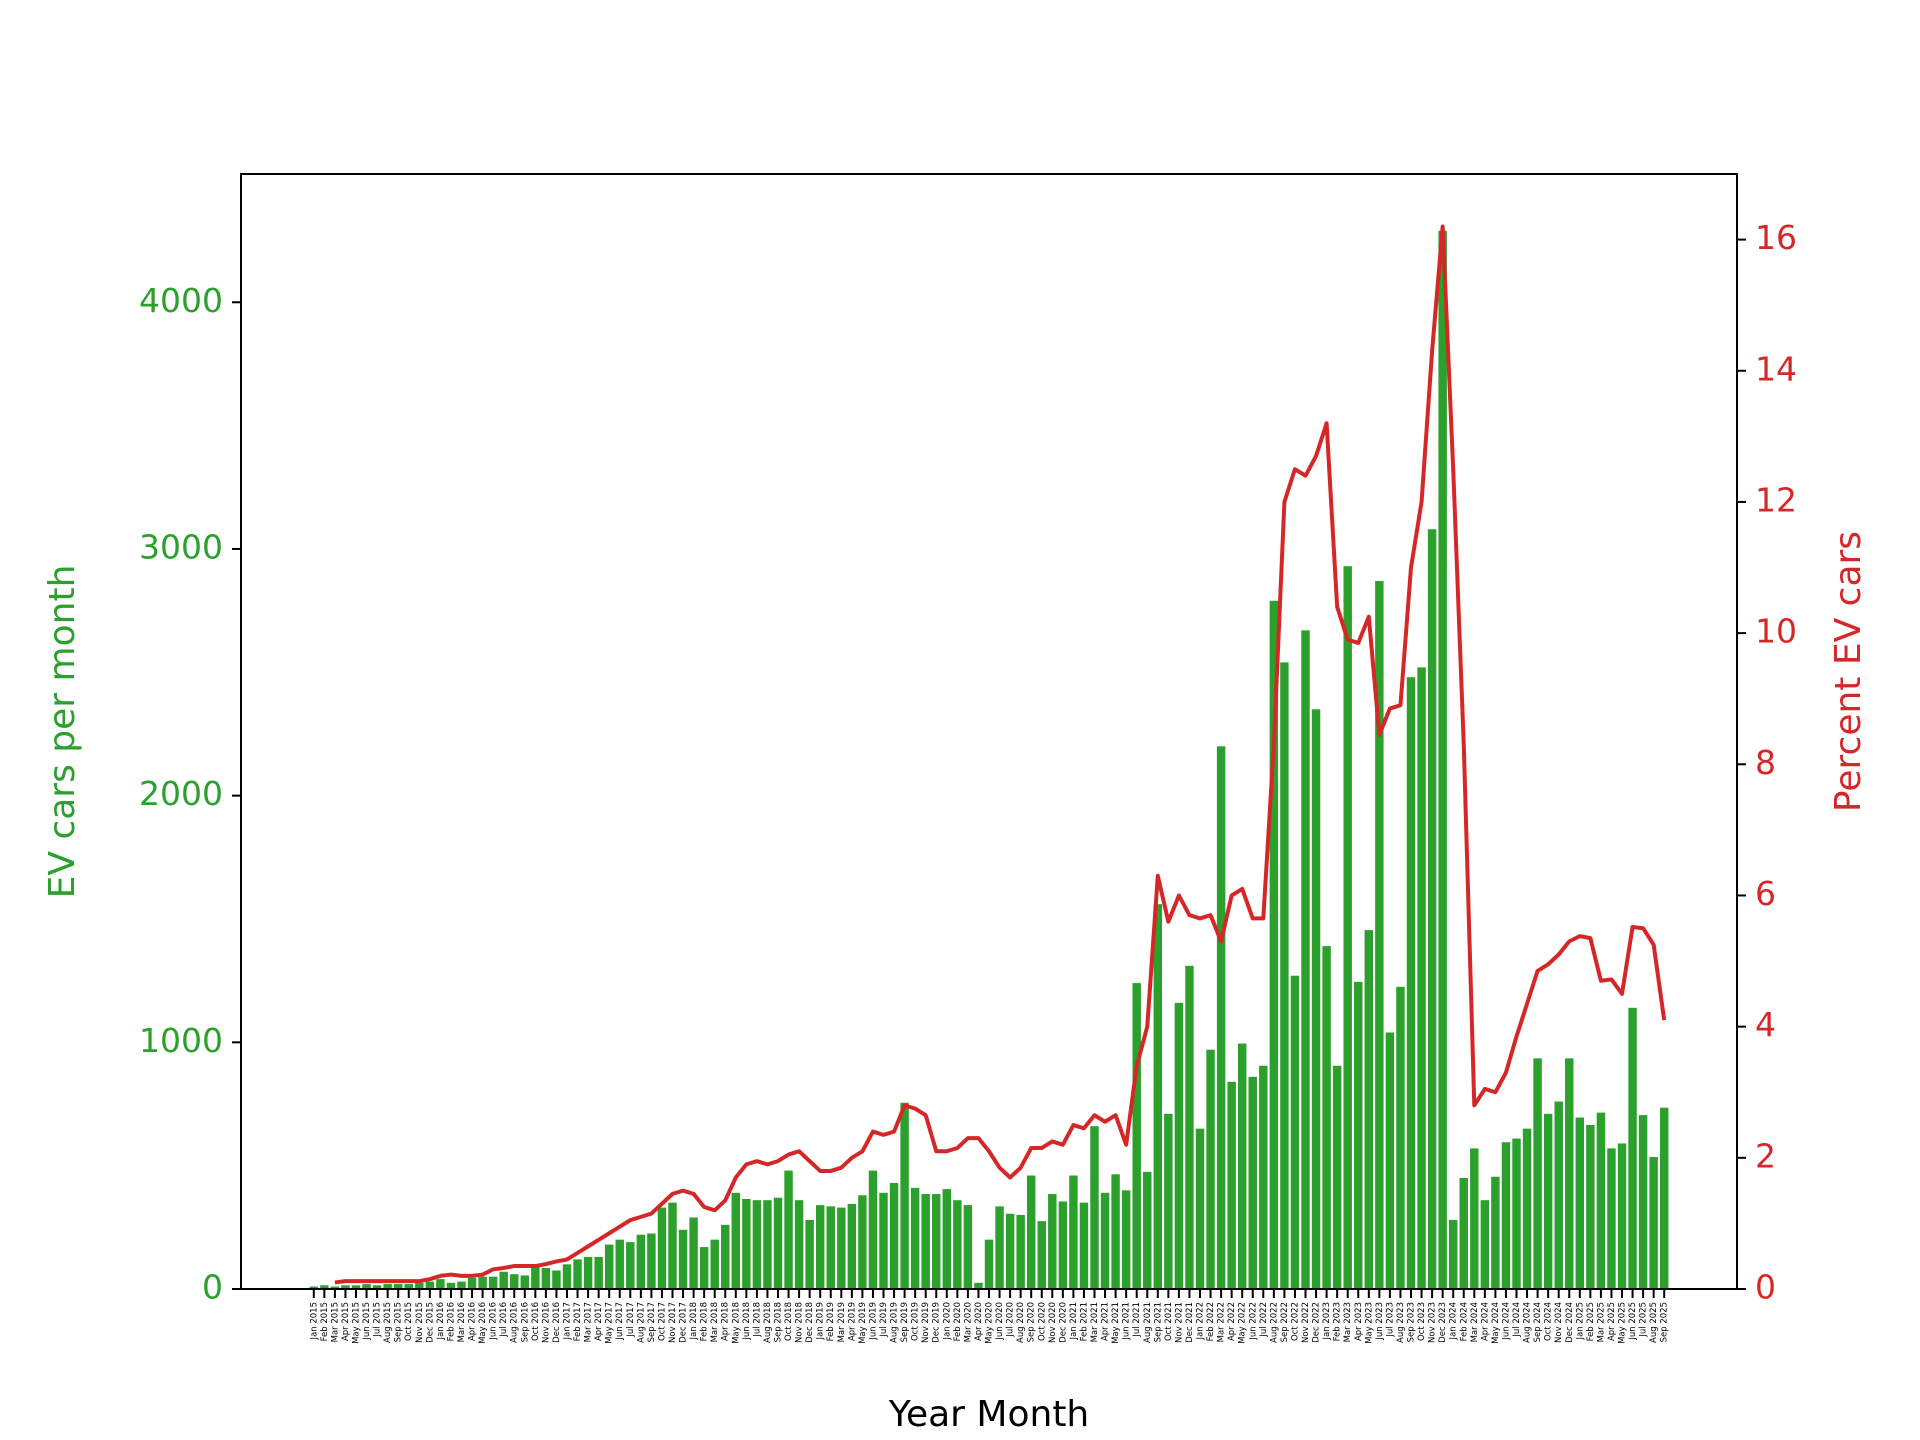  Describe the element at coordinates (483, 1323) in the screenshot. I see `x-tick-label: May 2016` at that location.